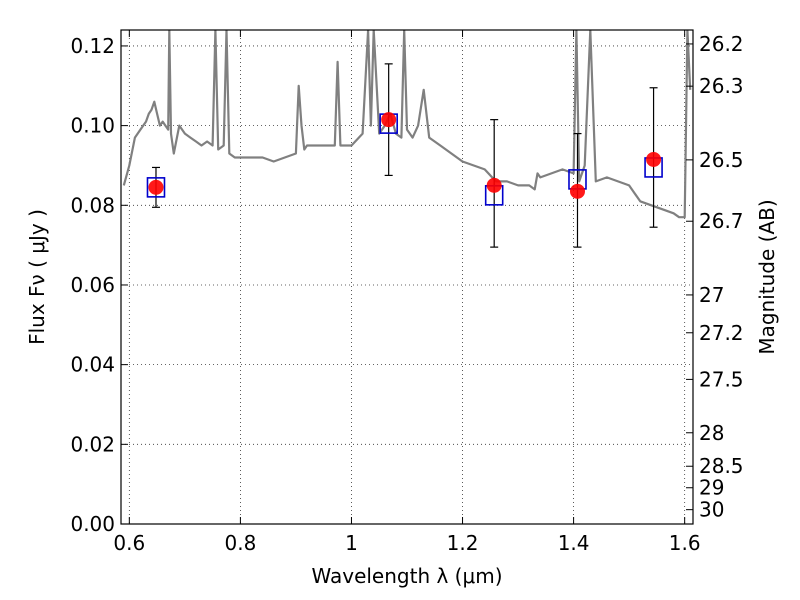  Describe the element at coordinates (721, 379) in the screenshot. I see `magnitude-tick-label: 27.5` at that location.